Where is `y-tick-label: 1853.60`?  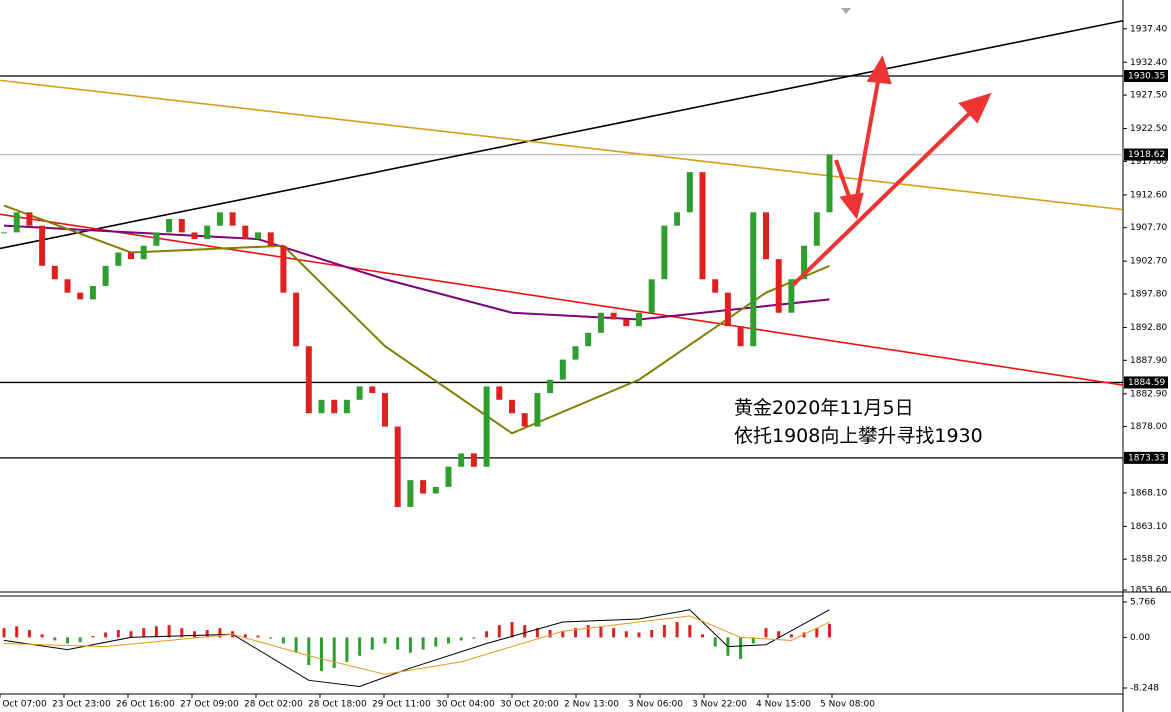 y-tick-label: 1853.60 is located at coordinates (1148, 590).